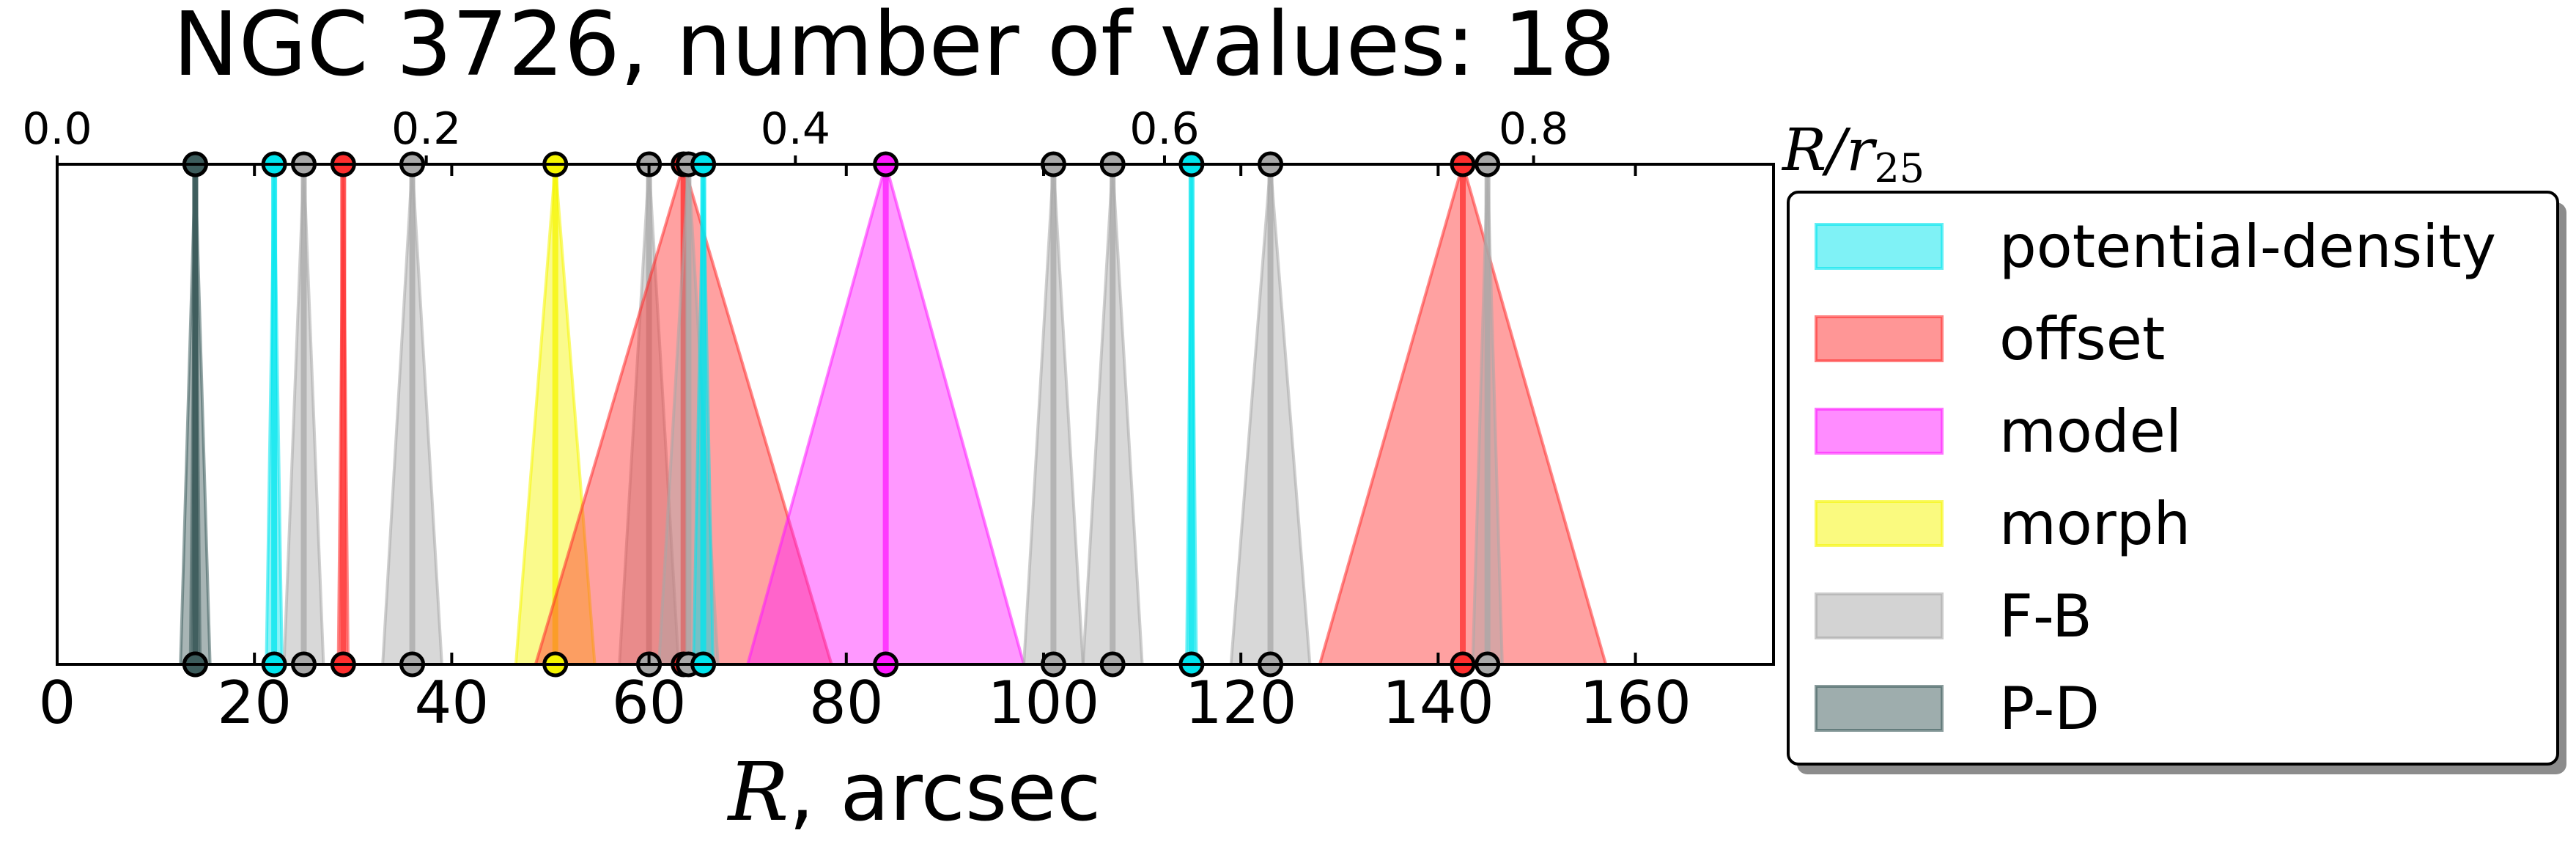 This screenshot has height=855, width=2576. Describe the element at coordinates (2090, 431) in the screenshot. I see `legend-label-model: model` at that location.